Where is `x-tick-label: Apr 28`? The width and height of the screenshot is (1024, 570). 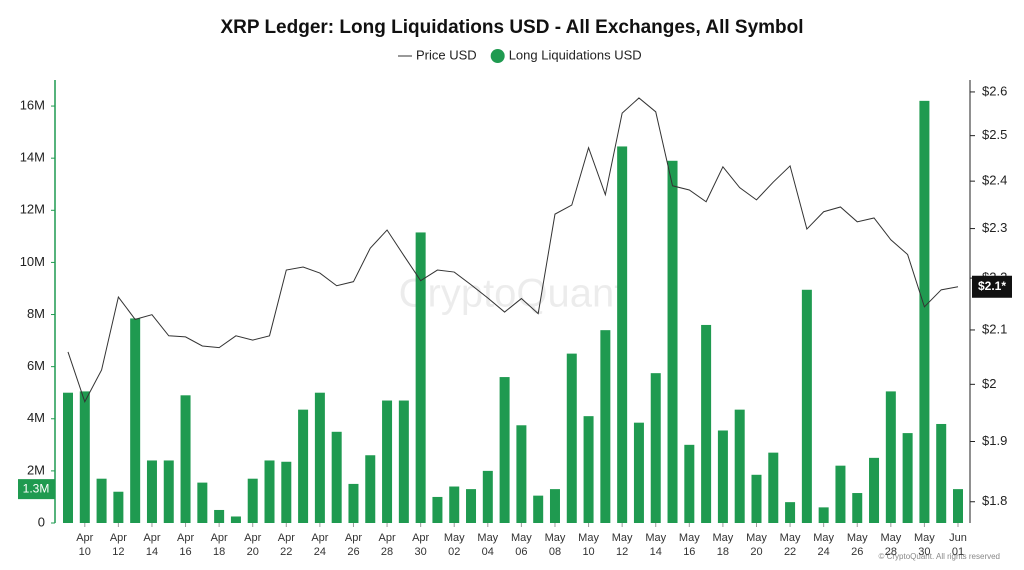
x-tick-label: Apr 28 is located at coordinates (387, 545).